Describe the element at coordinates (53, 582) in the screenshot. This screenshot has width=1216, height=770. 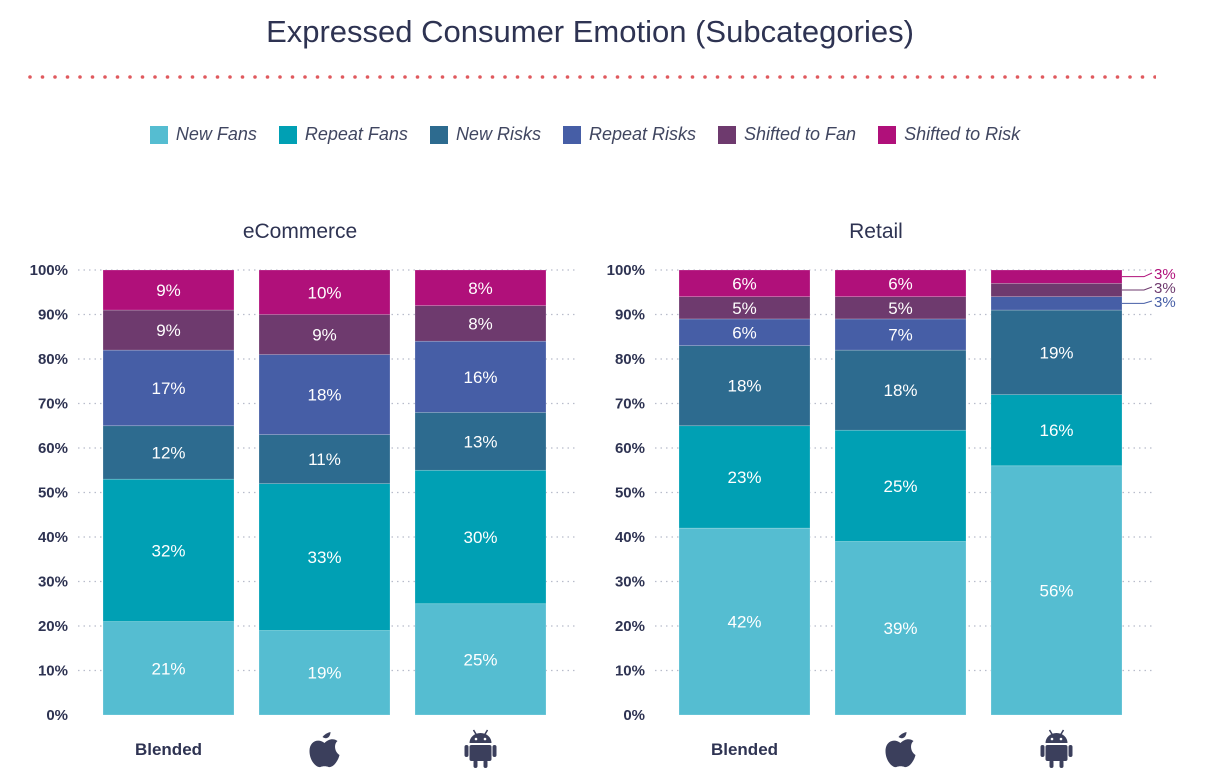
I see `y-tick-label: 30%` at that location.